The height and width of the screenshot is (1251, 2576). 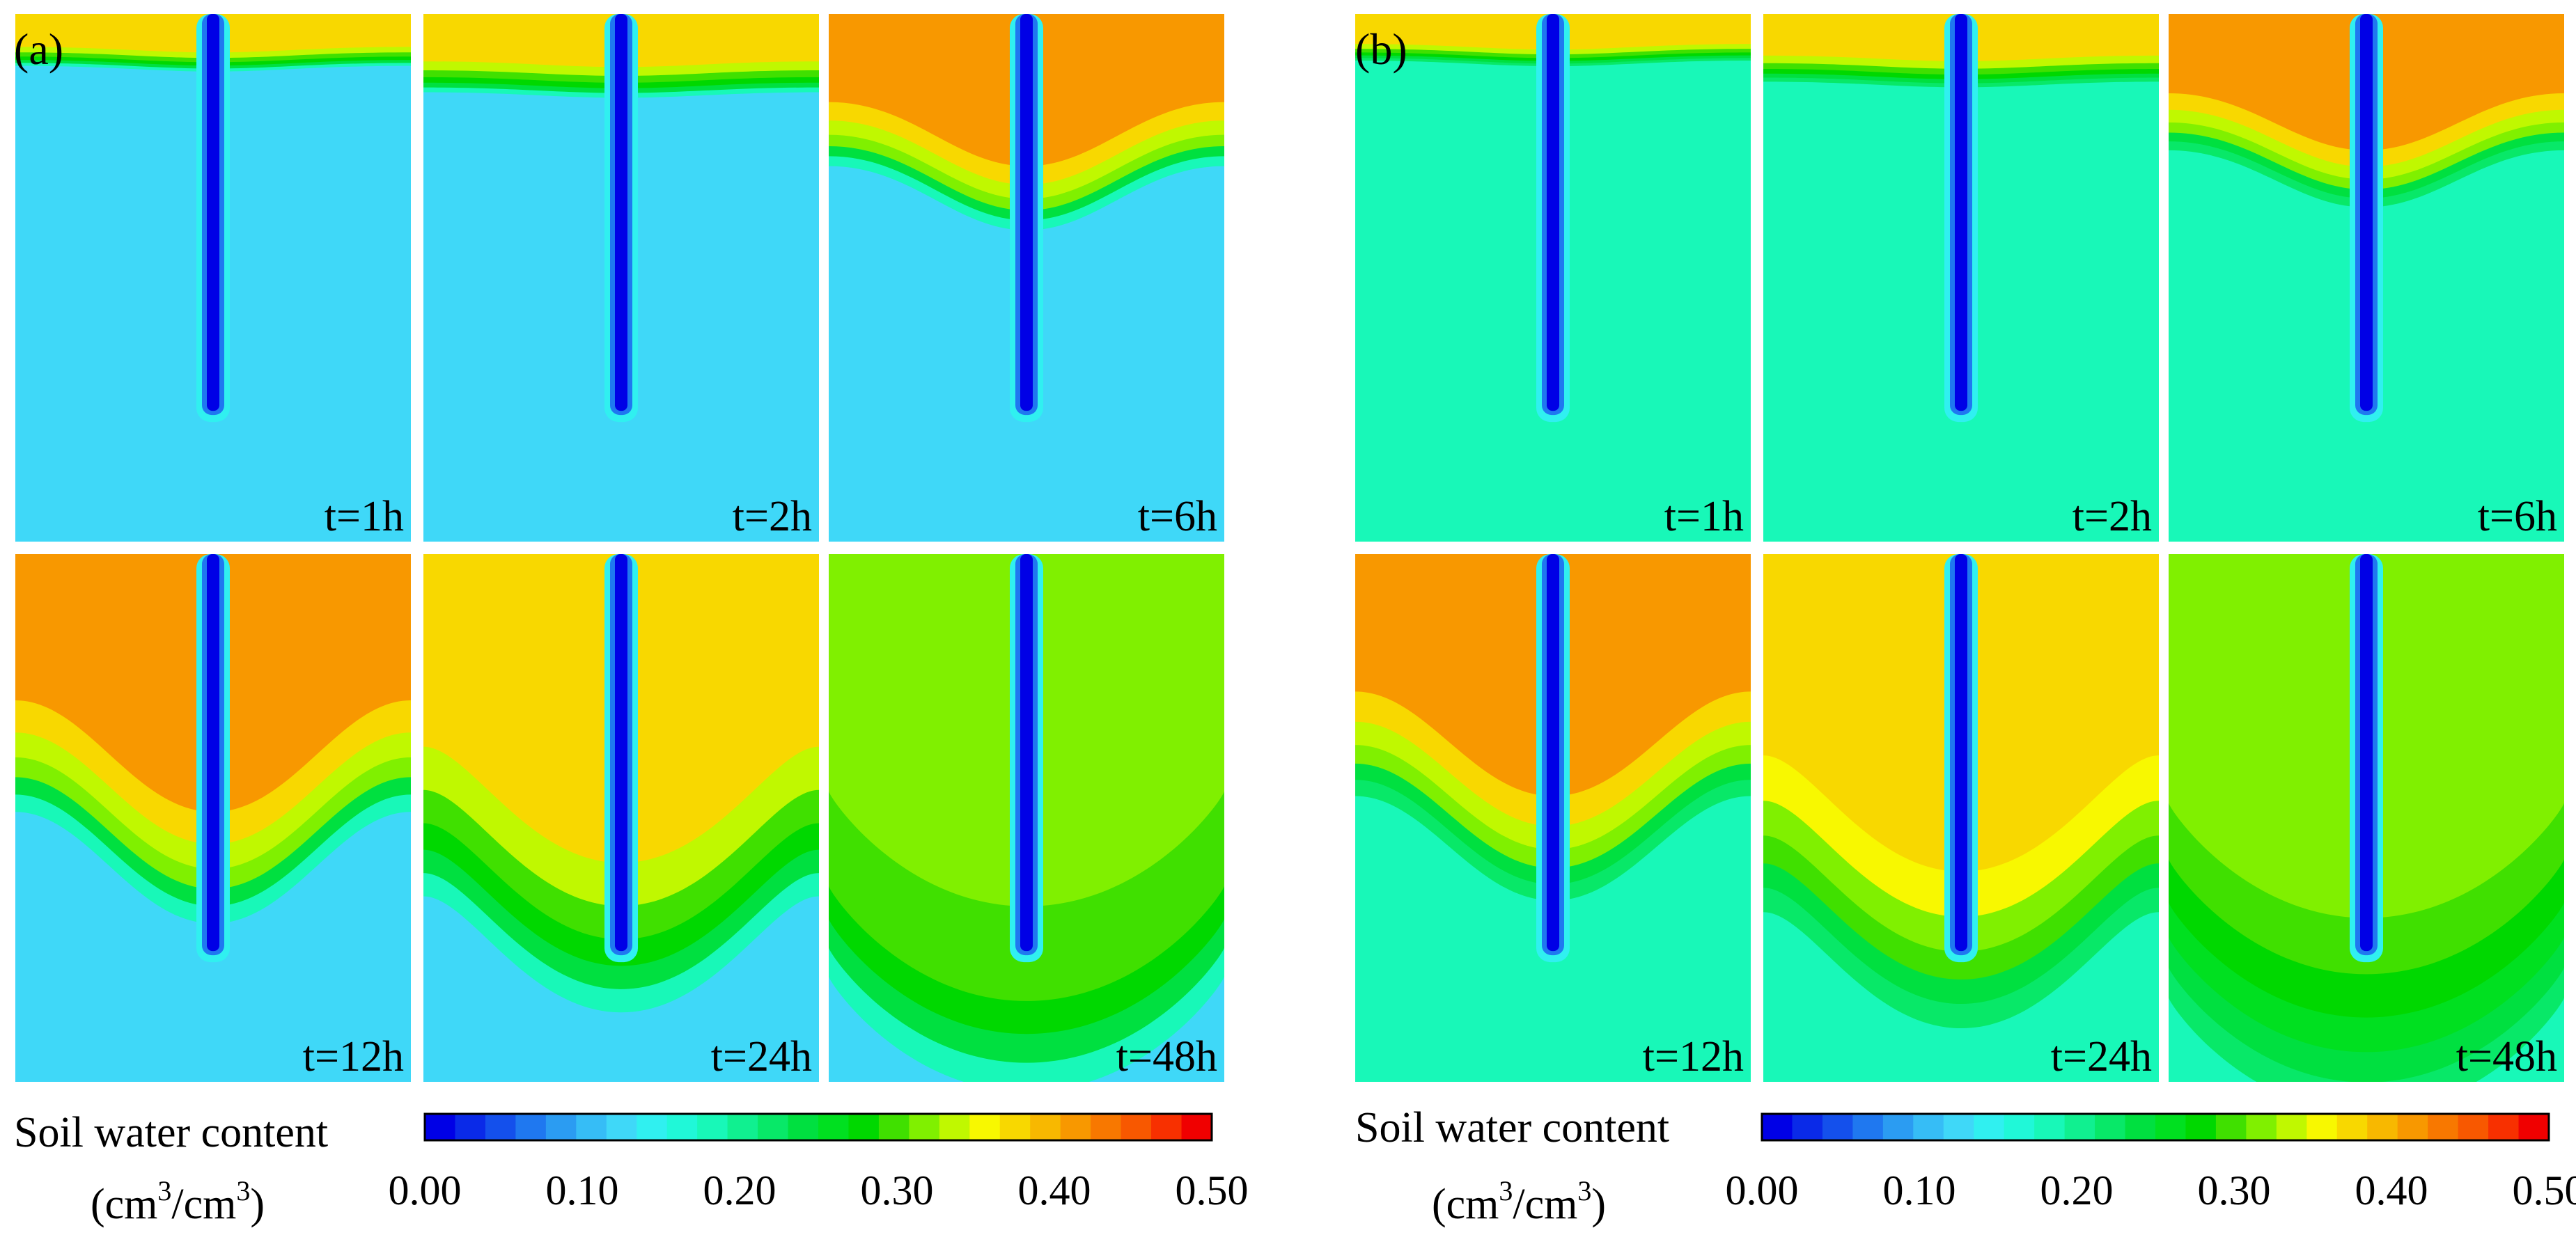 I want to click on panel-b-48h, so click(x=2366, y=818).